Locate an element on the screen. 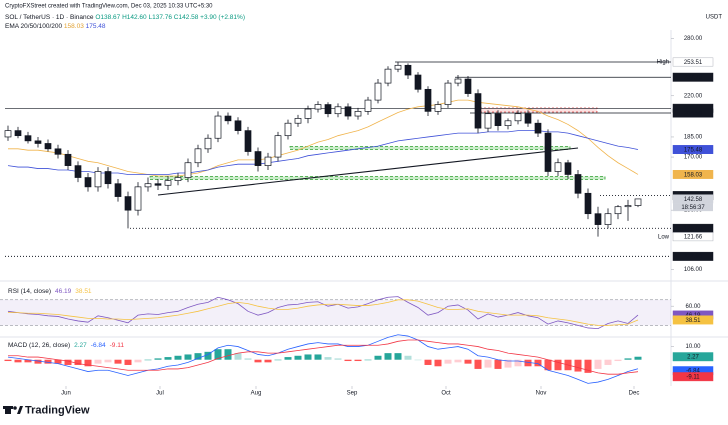  legend-value: 38.51 is located at coordinates (83, 291).